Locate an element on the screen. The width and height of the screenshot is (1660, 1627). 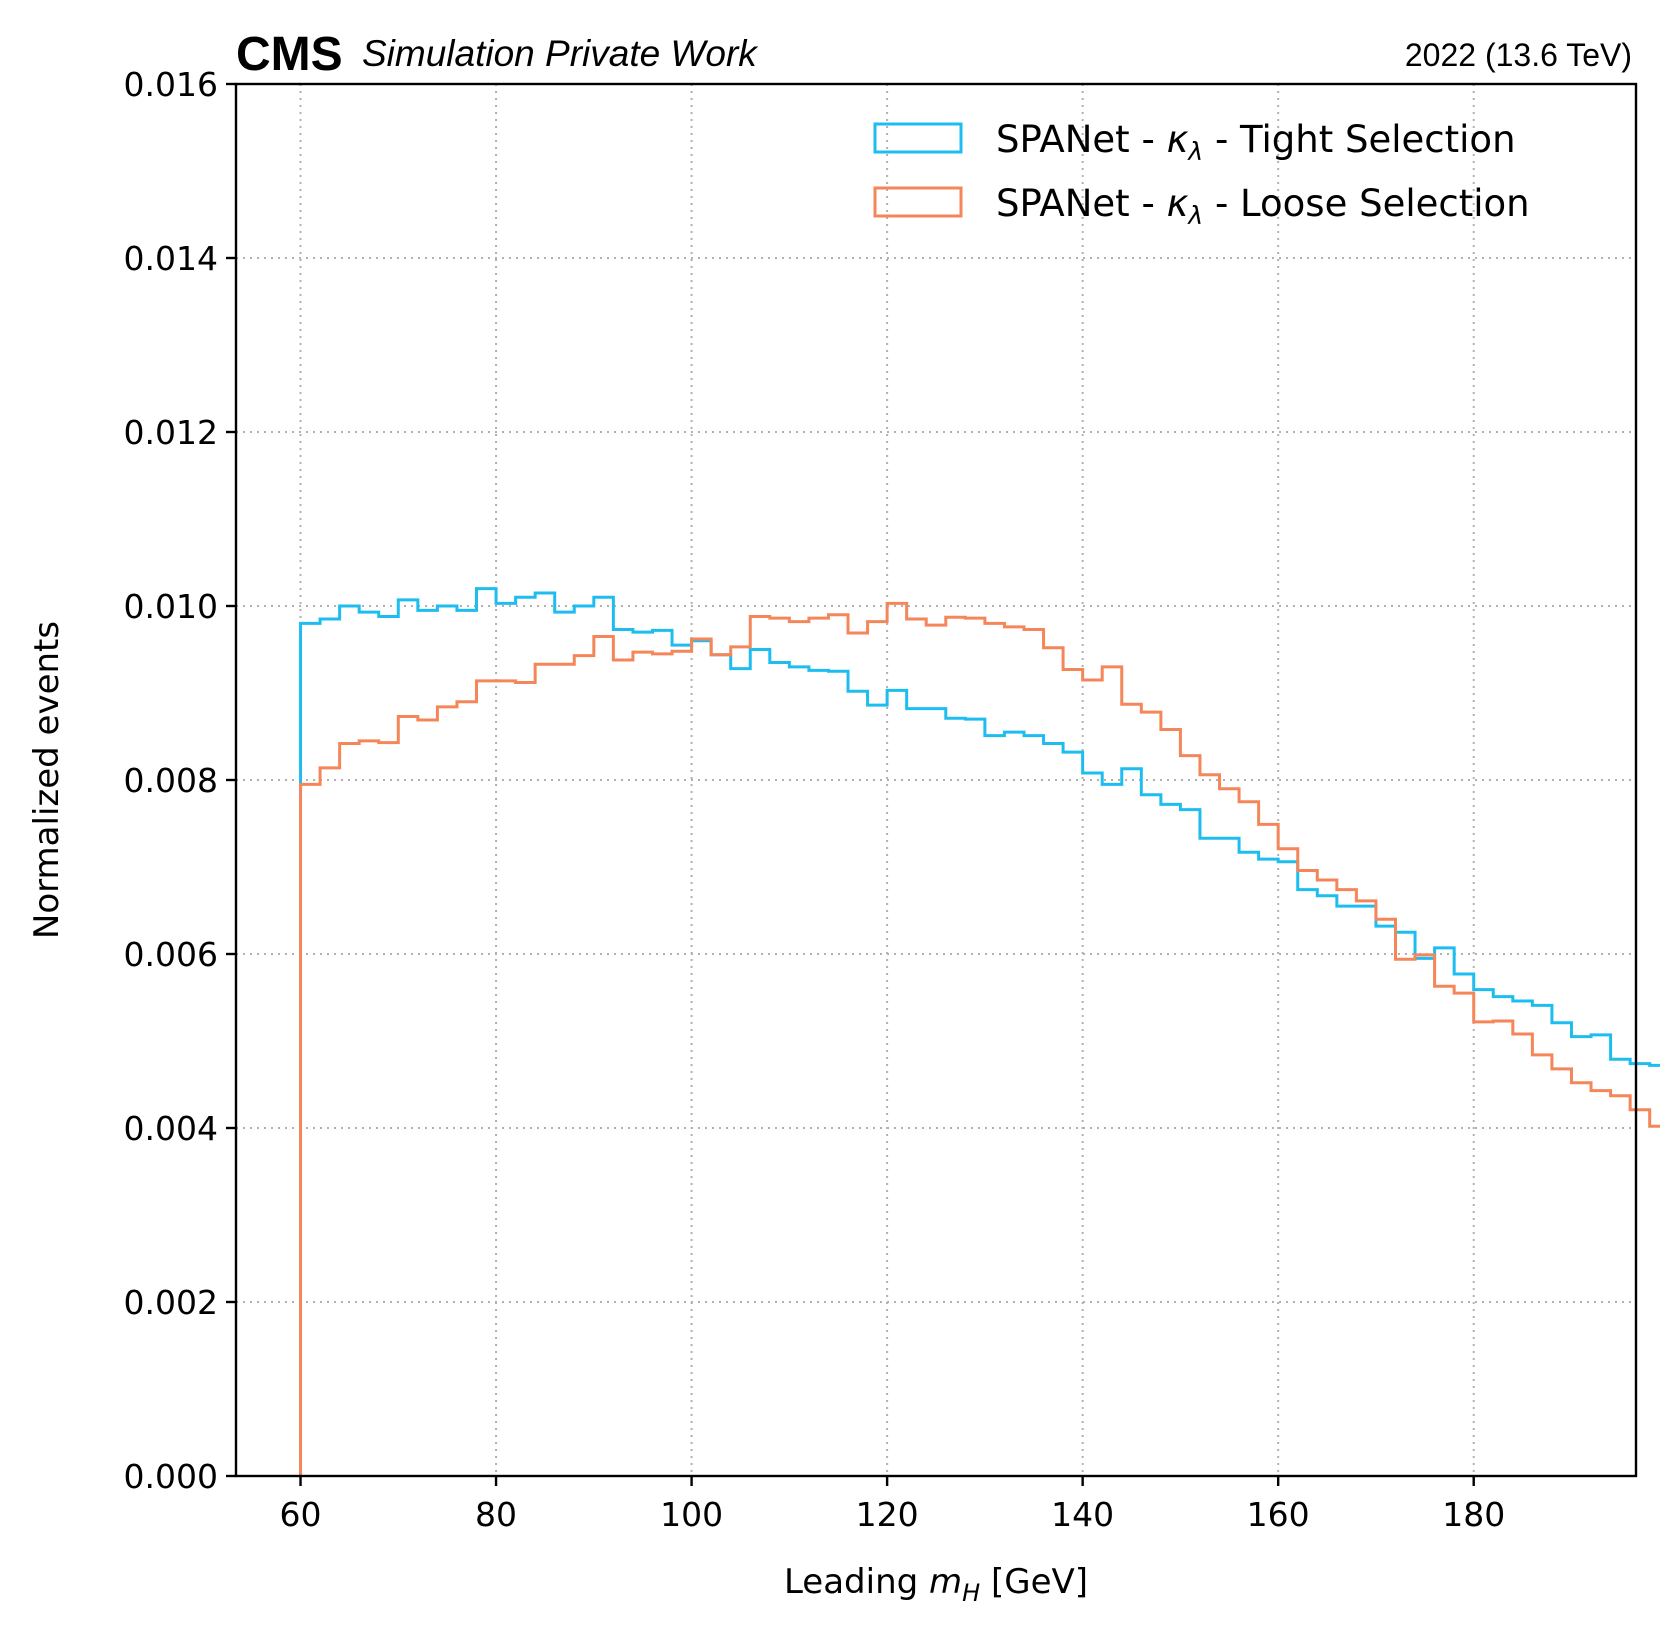
legend-swatch-loose is located at coordinates (918, 202).